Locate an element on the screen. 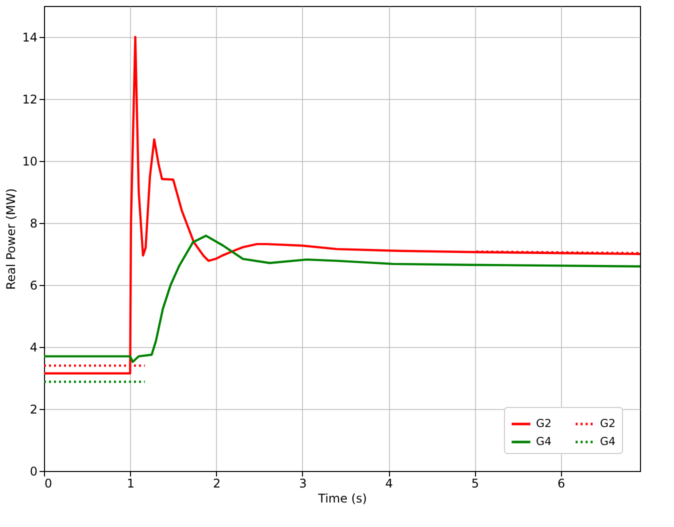 This screenshot has height=527, width=674. y-tick-label: 2 is located at coordinates (34, 409).